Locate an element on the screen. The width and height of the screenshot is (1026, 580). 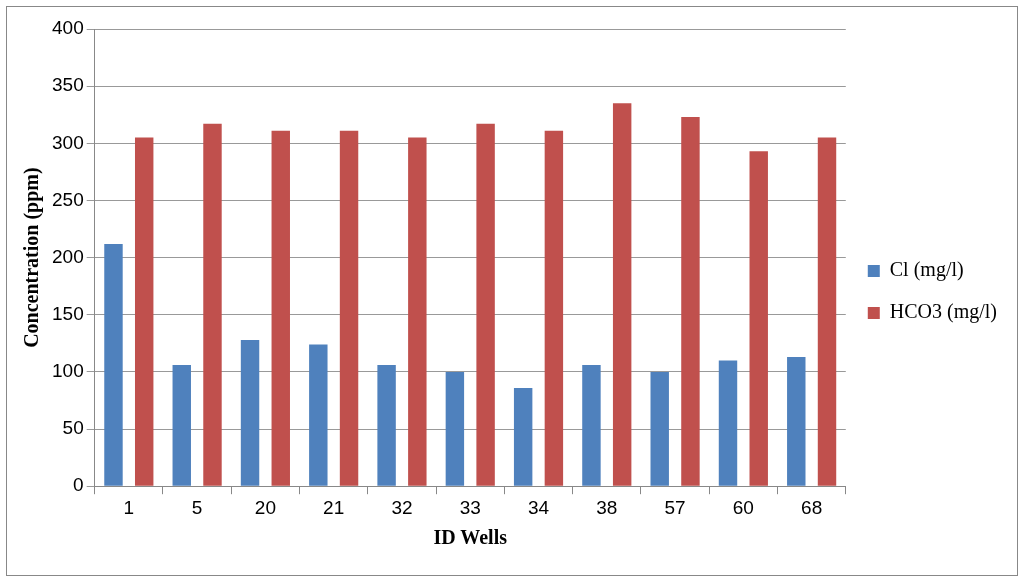
y-axis-title: Concentration (ppm) is located at coordinates (32, 257).